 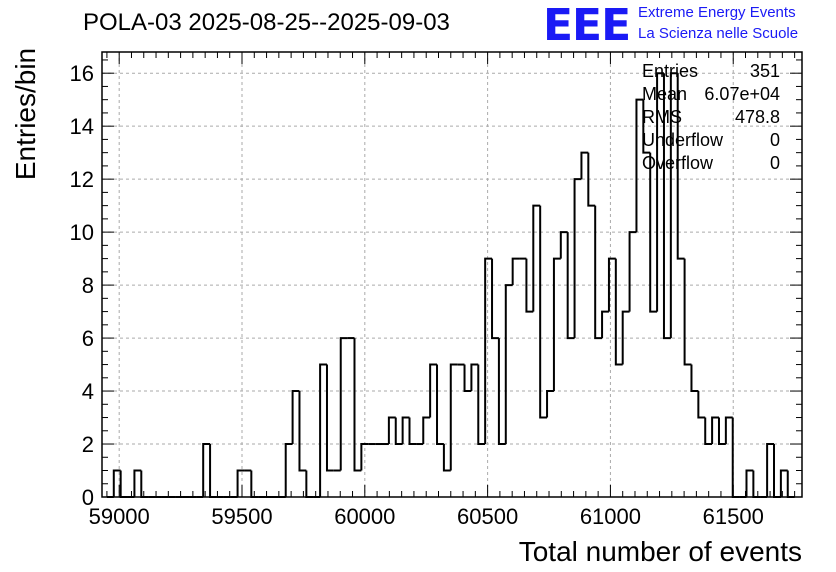 I want to click on logo-line-1: Extreme Energy Events, so click(x=717, y=12).